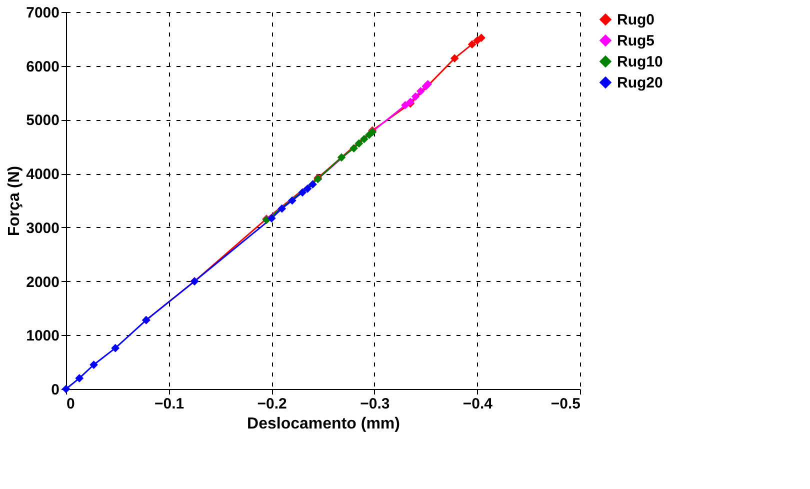 This screenshot has height=489, width=810. Describe the element at coordinates (478, 404) in the screenshot. I see `x-tick-label: −0.4` at that location.